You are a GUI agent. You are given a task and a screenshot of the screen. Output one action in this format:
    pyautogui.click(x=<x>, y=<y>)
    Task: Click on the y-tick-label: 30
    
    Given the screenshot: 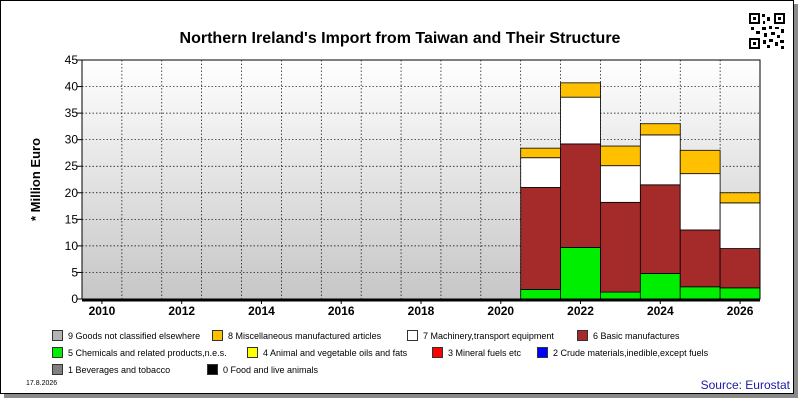 What is the action you would take?
    pyautogui.click(x=72, y=140)
    